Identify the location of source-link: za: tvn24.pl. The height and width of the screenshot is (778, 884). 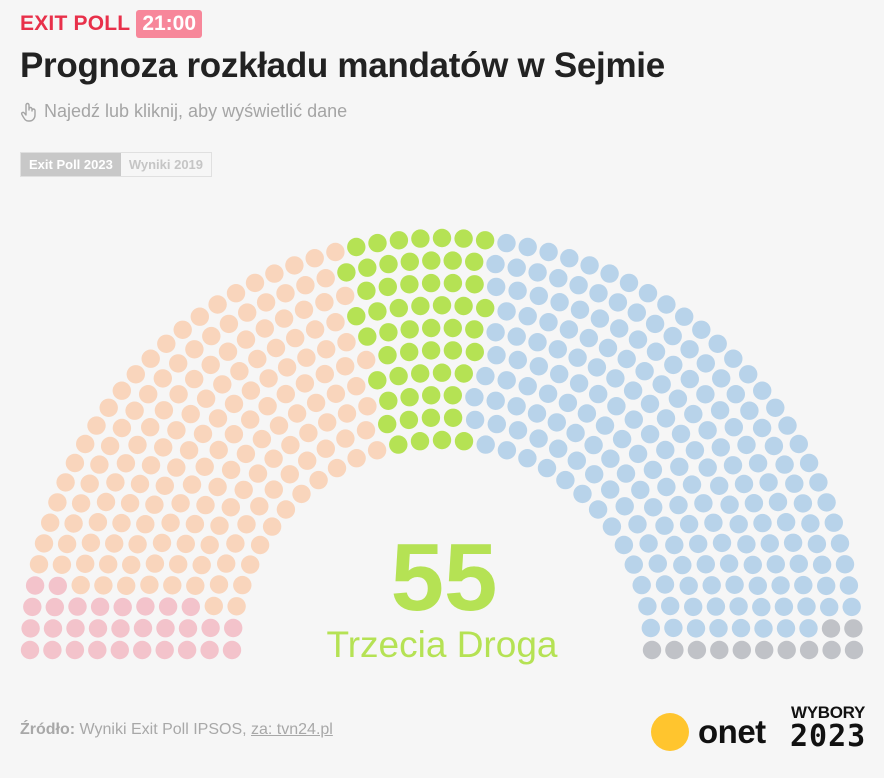
(292, 729).